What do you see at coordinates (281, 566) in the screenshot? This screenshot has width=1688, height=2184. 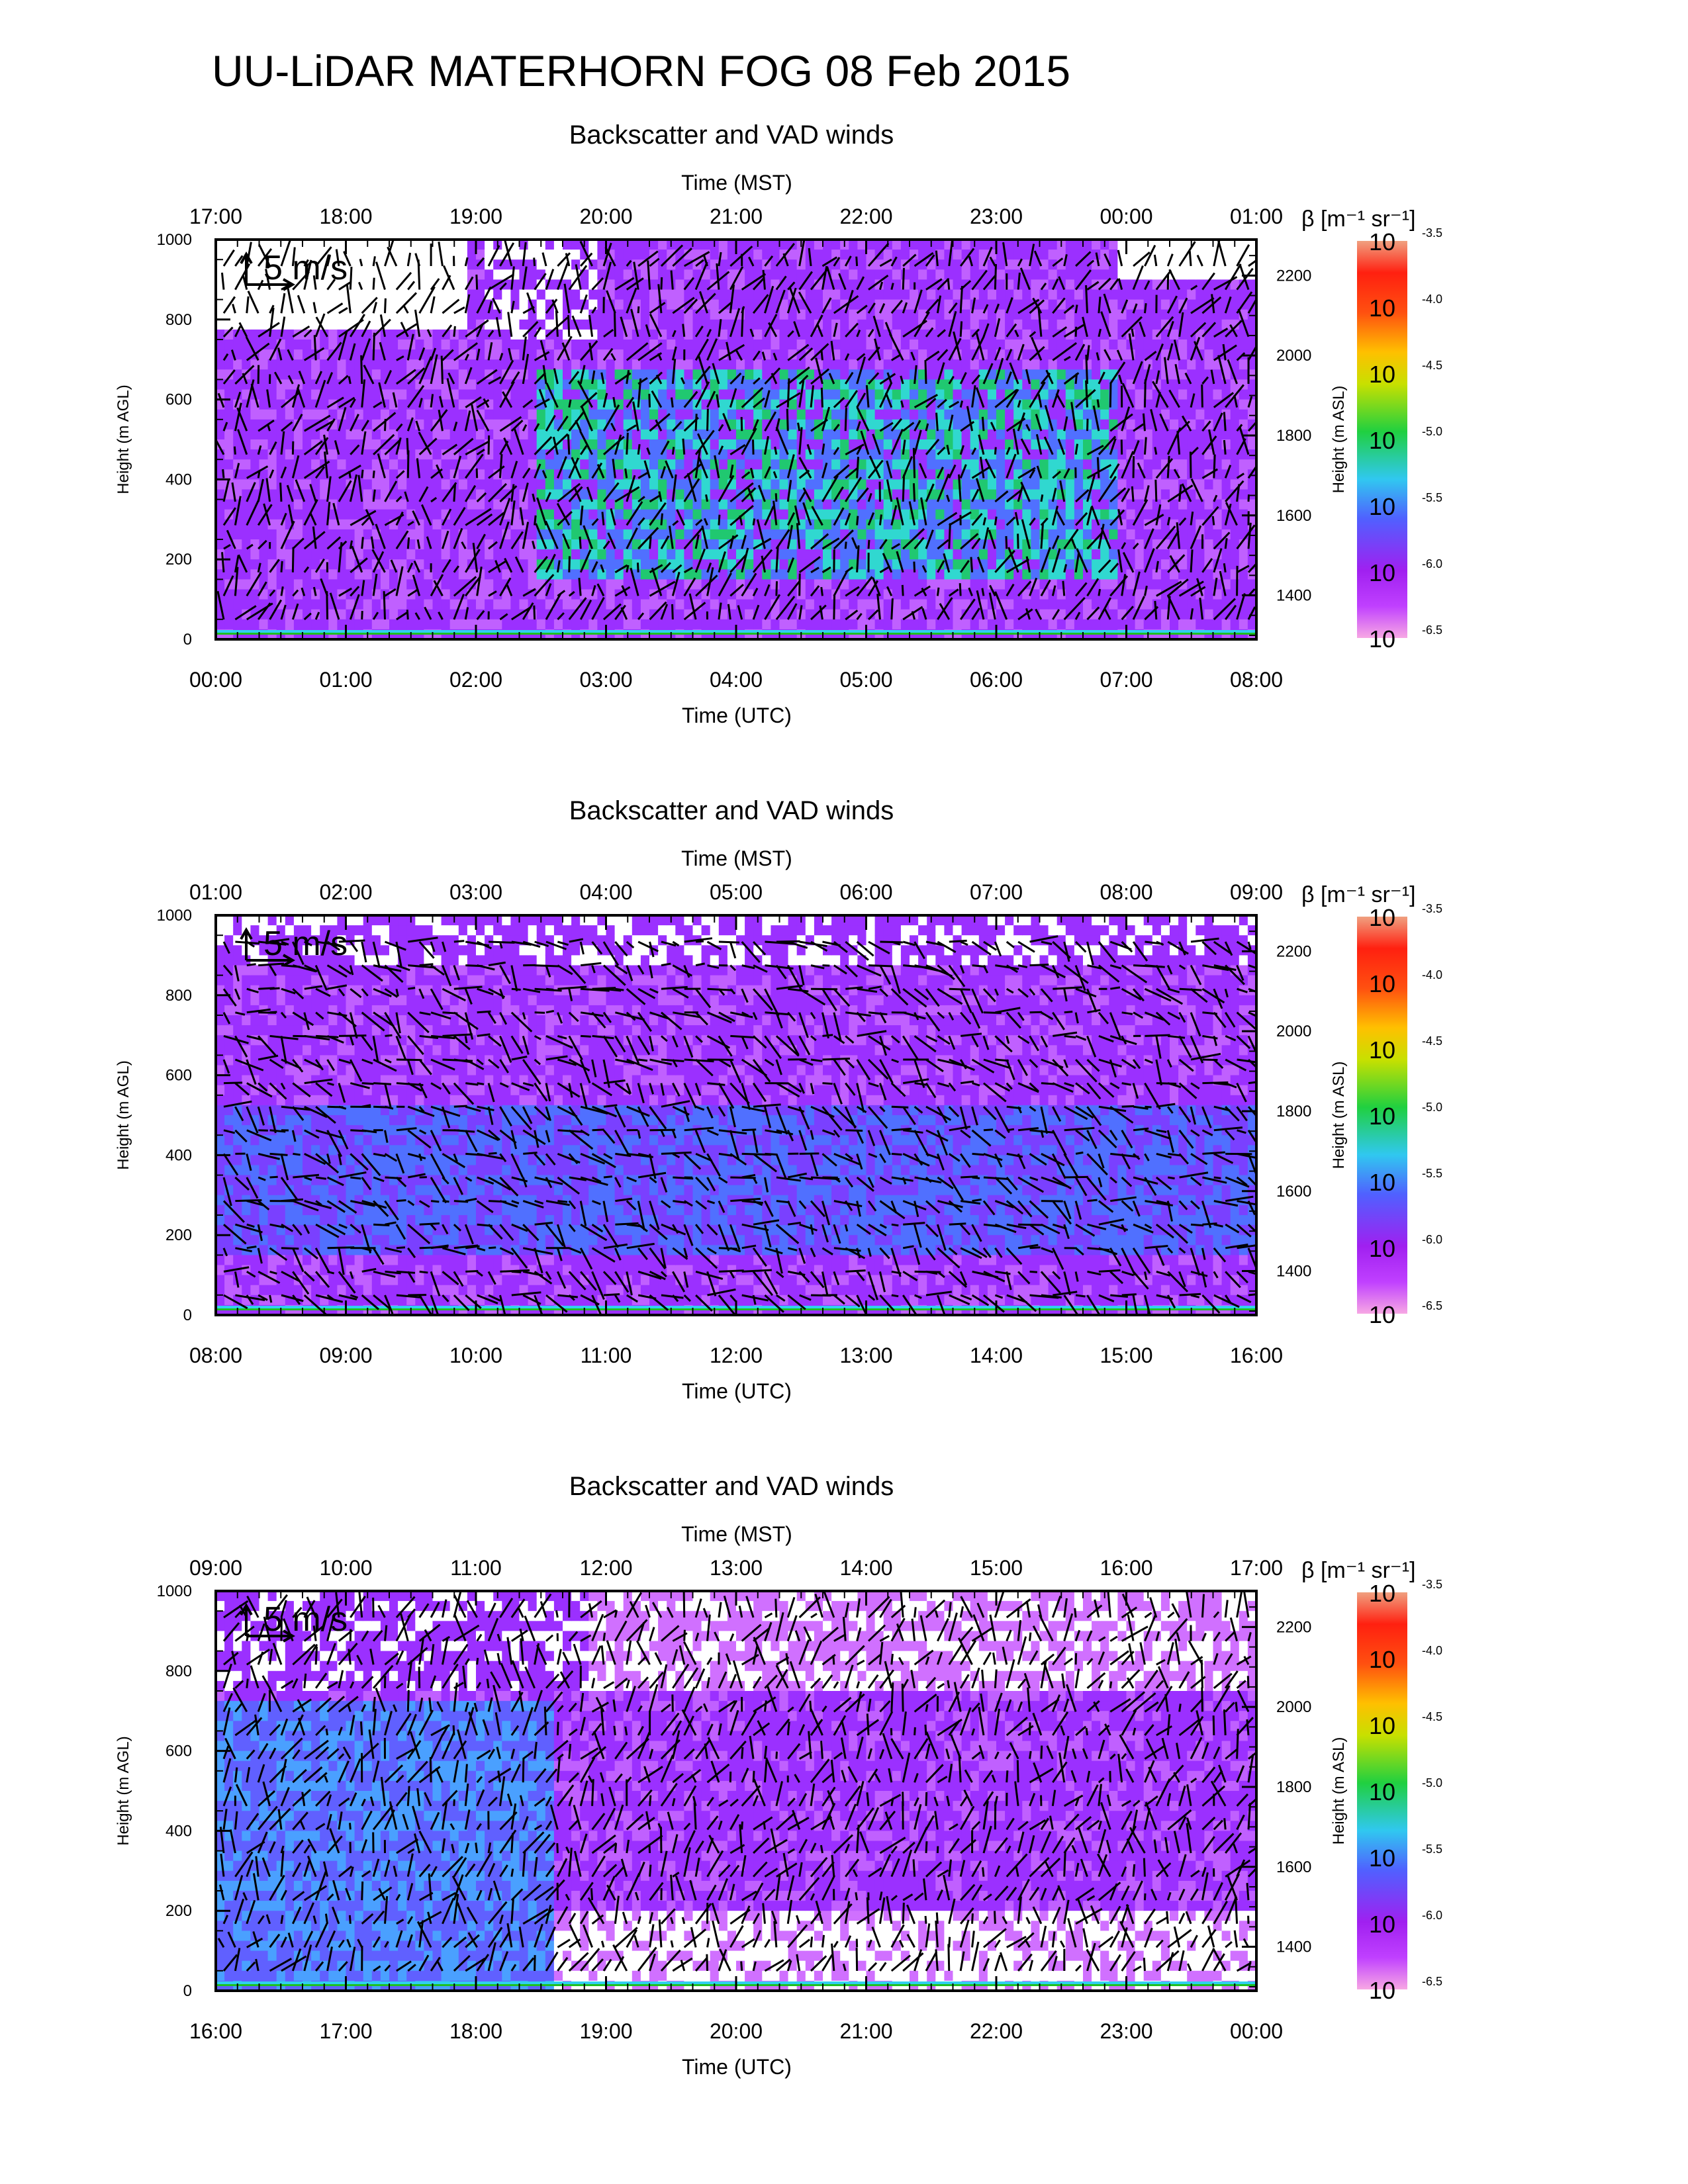 I see `wind-arrow` at bounding box center [281, 566].